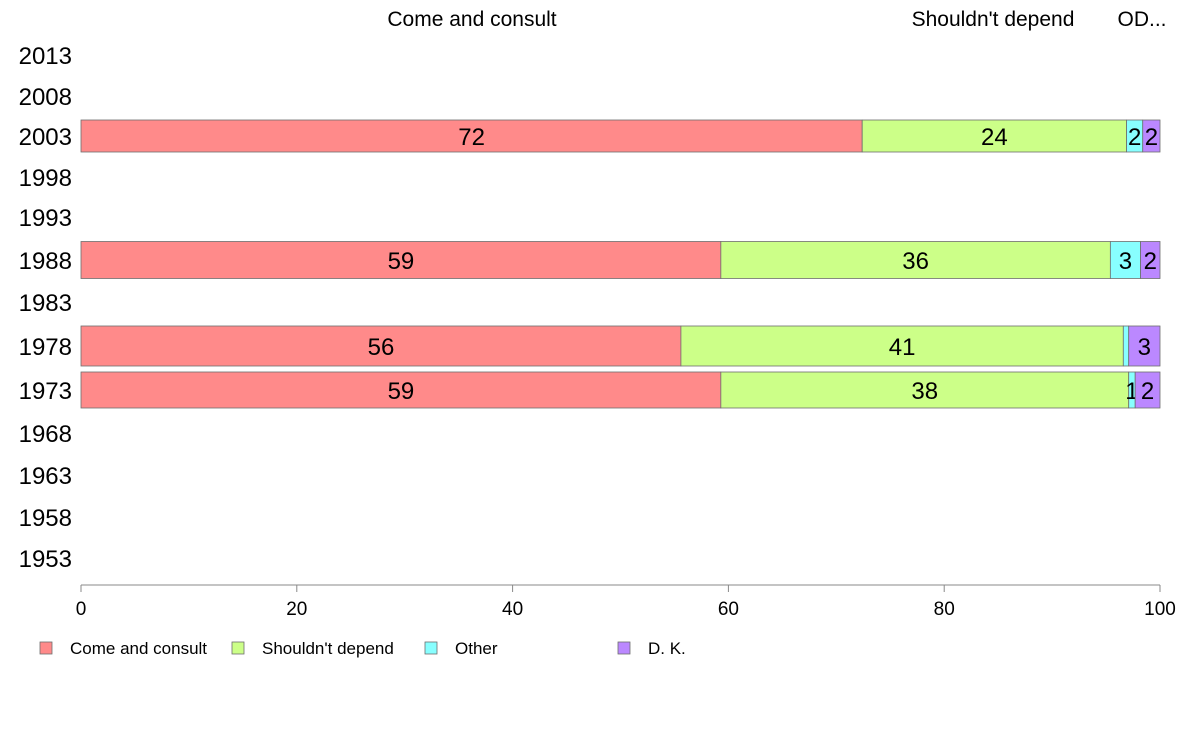  I want to click on data-label-1978-s1: 41, so click(902, 347).